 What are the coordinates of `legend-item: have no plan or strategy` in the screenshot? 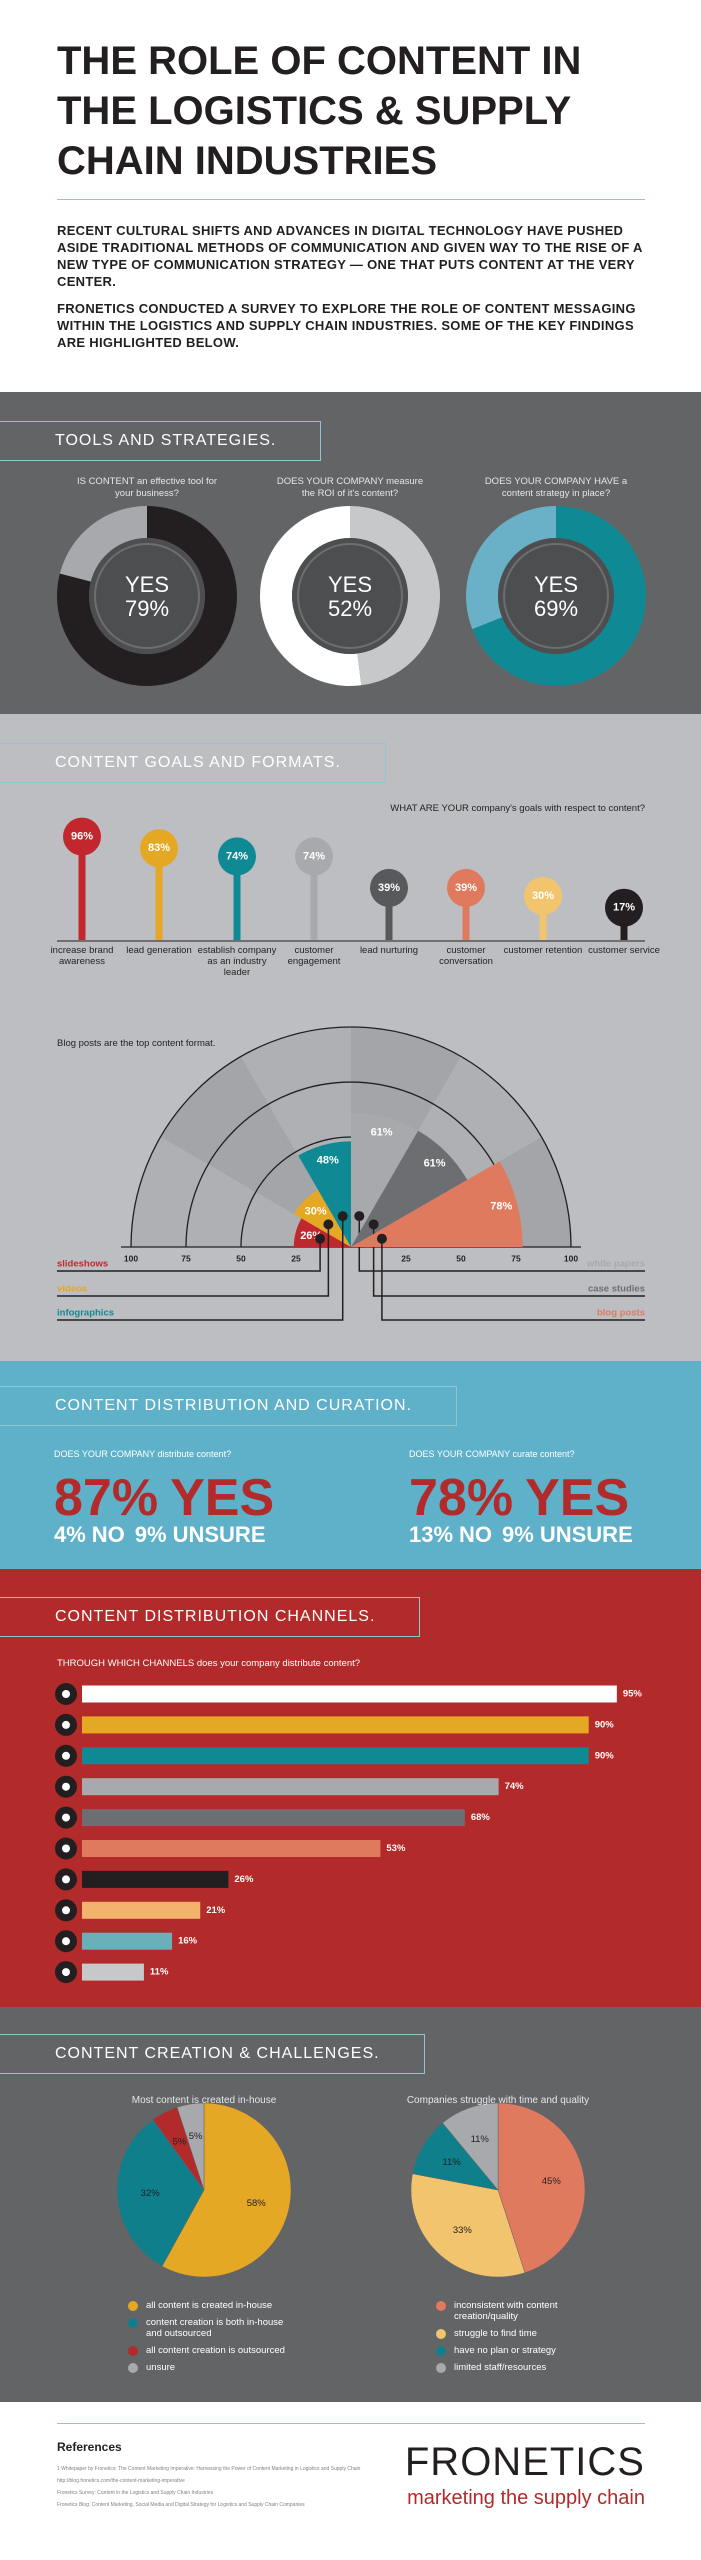 It's located at (521, 2350).